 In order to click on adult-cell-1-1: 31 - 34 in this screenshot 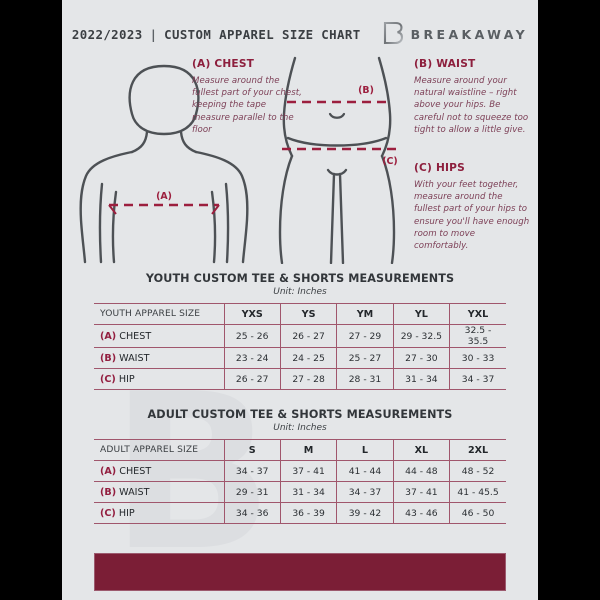, I will do `click(309, 492)`.